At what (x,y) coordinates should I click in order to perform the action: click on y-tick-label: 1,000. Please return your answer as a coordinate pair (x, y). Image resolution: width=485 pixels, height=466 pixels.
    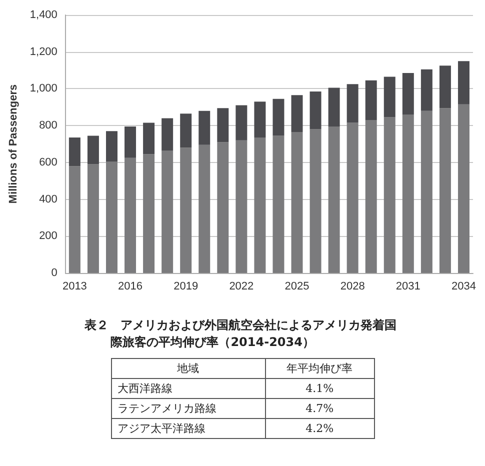
    Looking at the image, I should click on (44, 88).